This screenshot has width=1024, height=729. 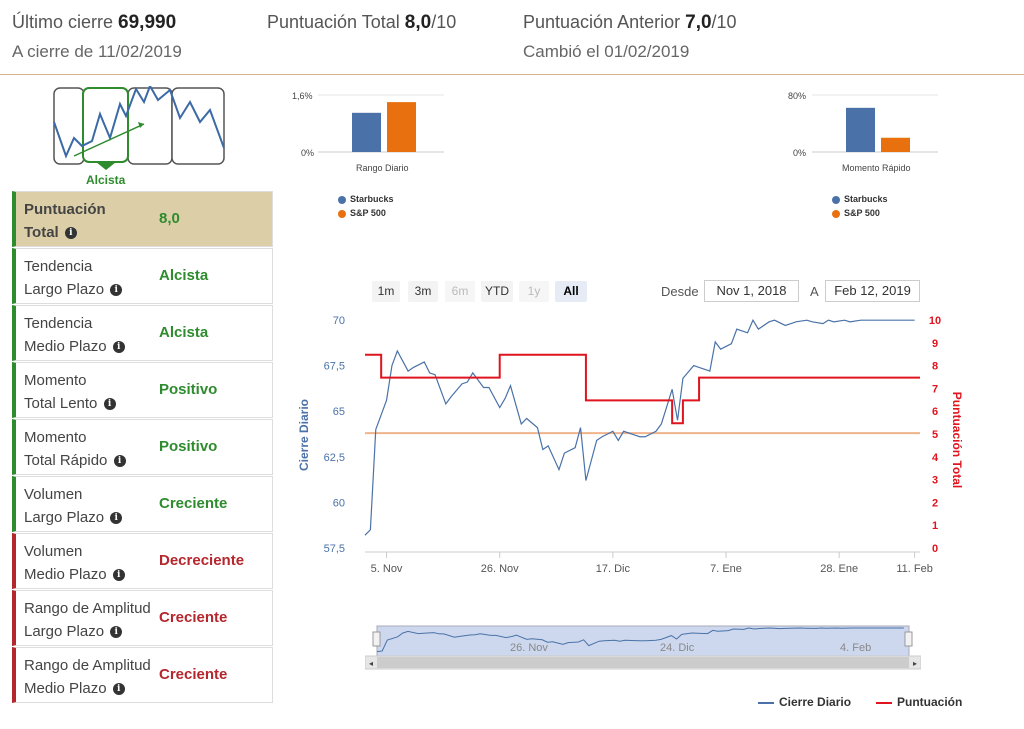 I want to click on date-from-input: Nov 1, 2018, so click(x=751, y=291).